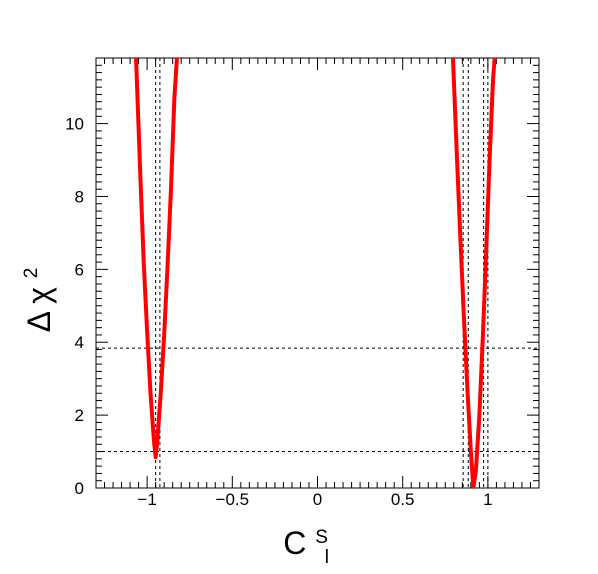 Image resolution: width=598 pixels, height=574 pixels. Describe the element at coordinates (487, 499) in the screenshot. I see `x-tick-label: 1` at that location.